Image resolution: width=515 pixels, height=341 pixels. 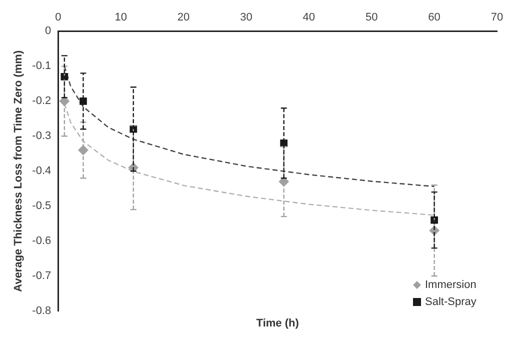 I want to click on y-tick-label: -0.3, so click(x=42, y=136).